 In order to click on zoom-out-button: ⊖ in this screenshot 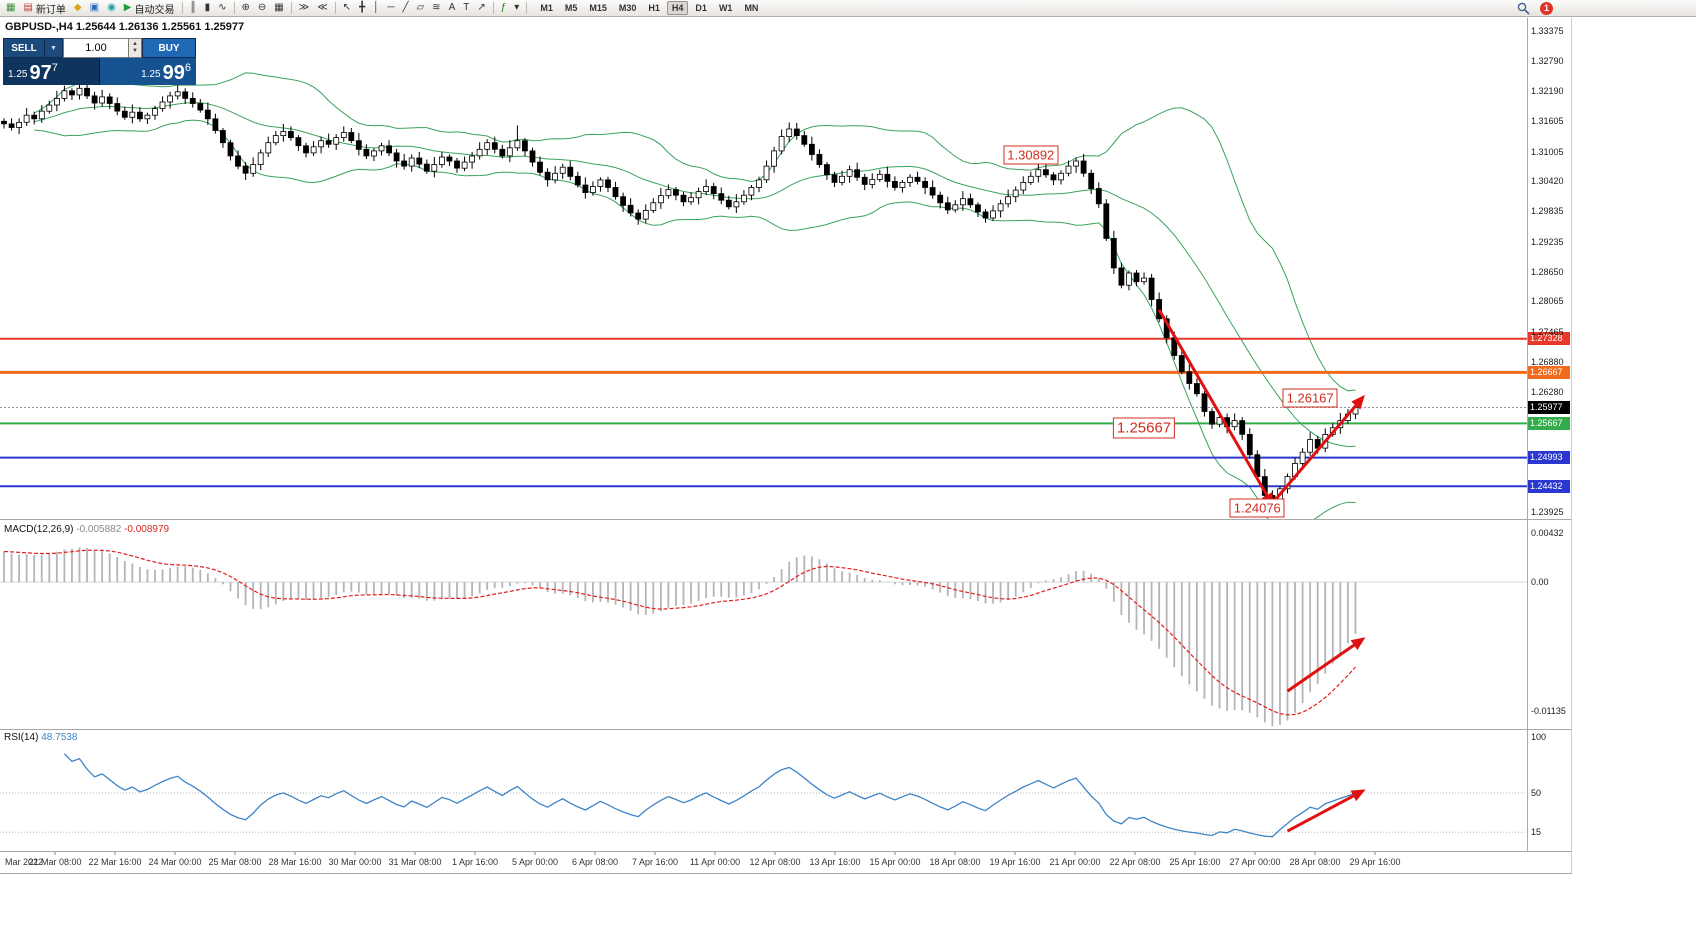, I will do `click(262, 8)`.